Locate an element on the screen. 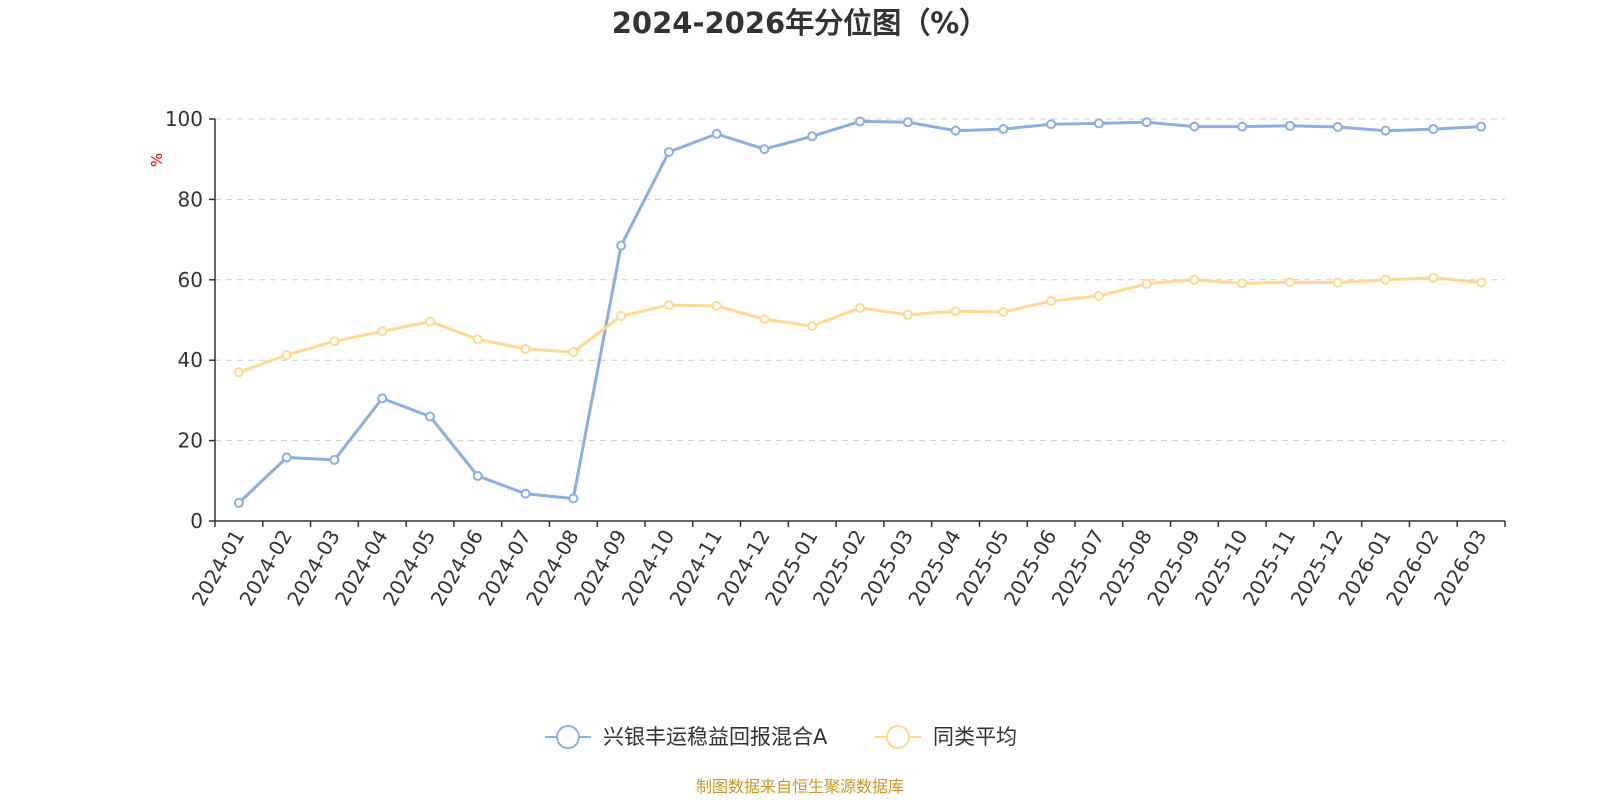  y-axis-unit-label: % is located at coordinates (157, 160).